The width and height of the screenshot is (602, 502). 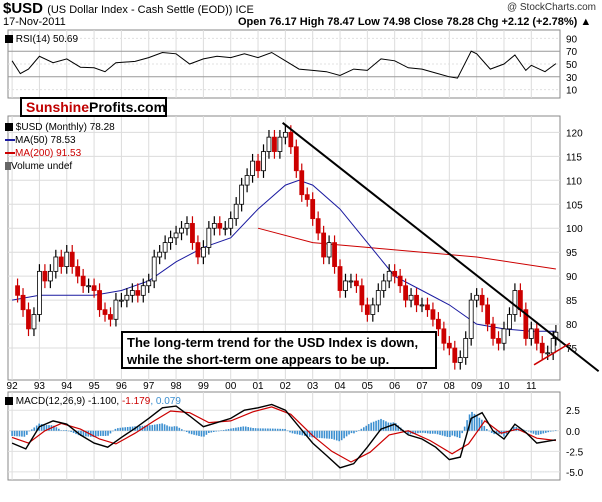 I want to click on x-tick-label: 99, so click(x=204, y=386).